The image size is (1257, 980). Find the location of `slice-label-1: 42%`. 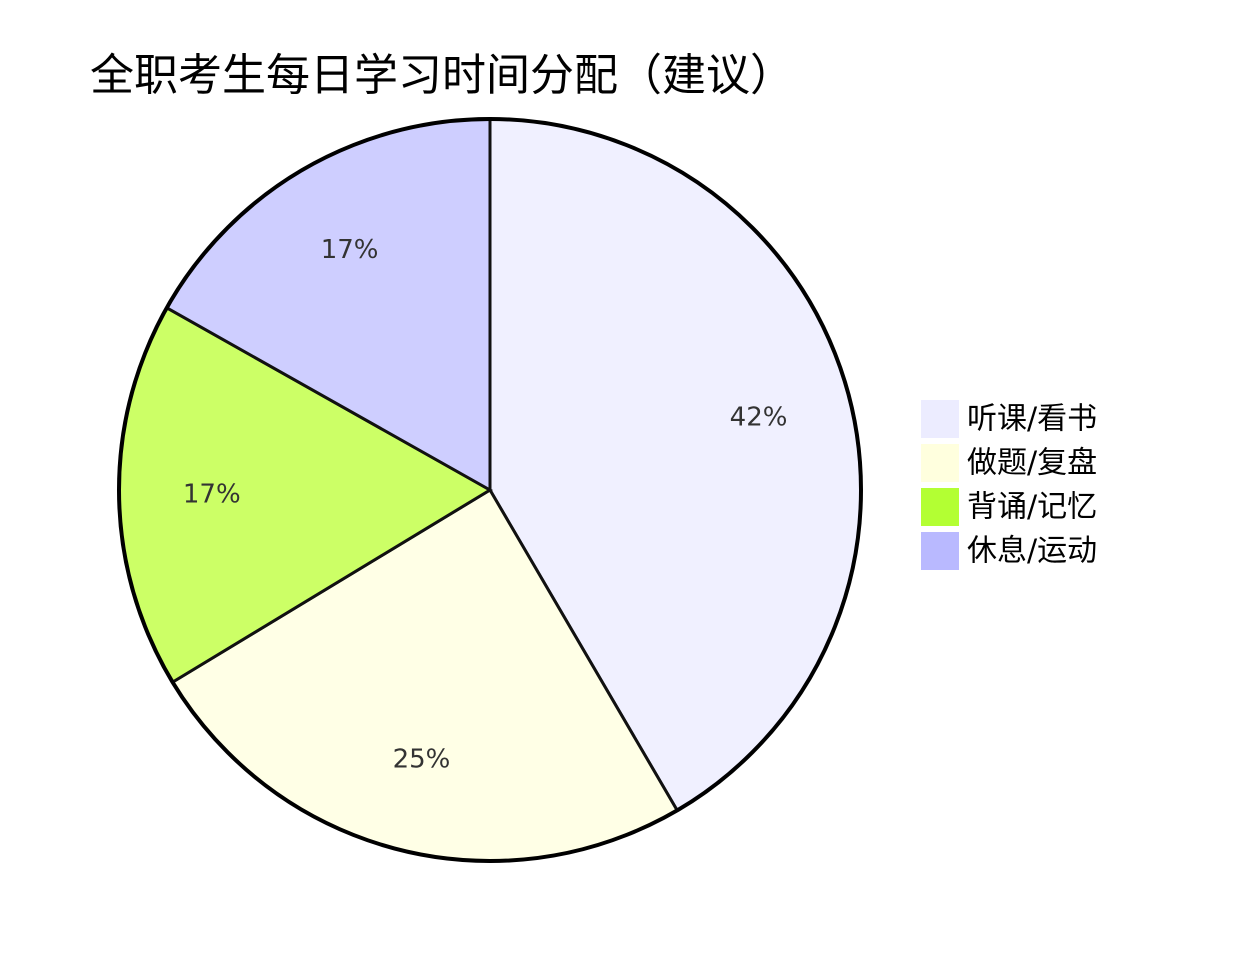

slice-label-1: 42% is located at coordinates (759, 417).